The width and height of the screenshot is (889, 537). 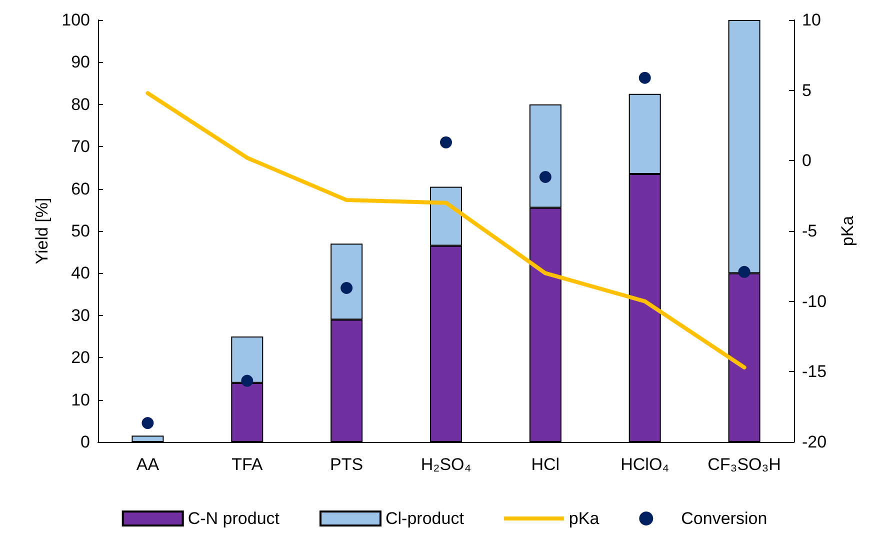 What do you see at coordinates (810, 231) in the screenshot?
I see `y2-tick-label: -5` at bounding box center [810, 231].